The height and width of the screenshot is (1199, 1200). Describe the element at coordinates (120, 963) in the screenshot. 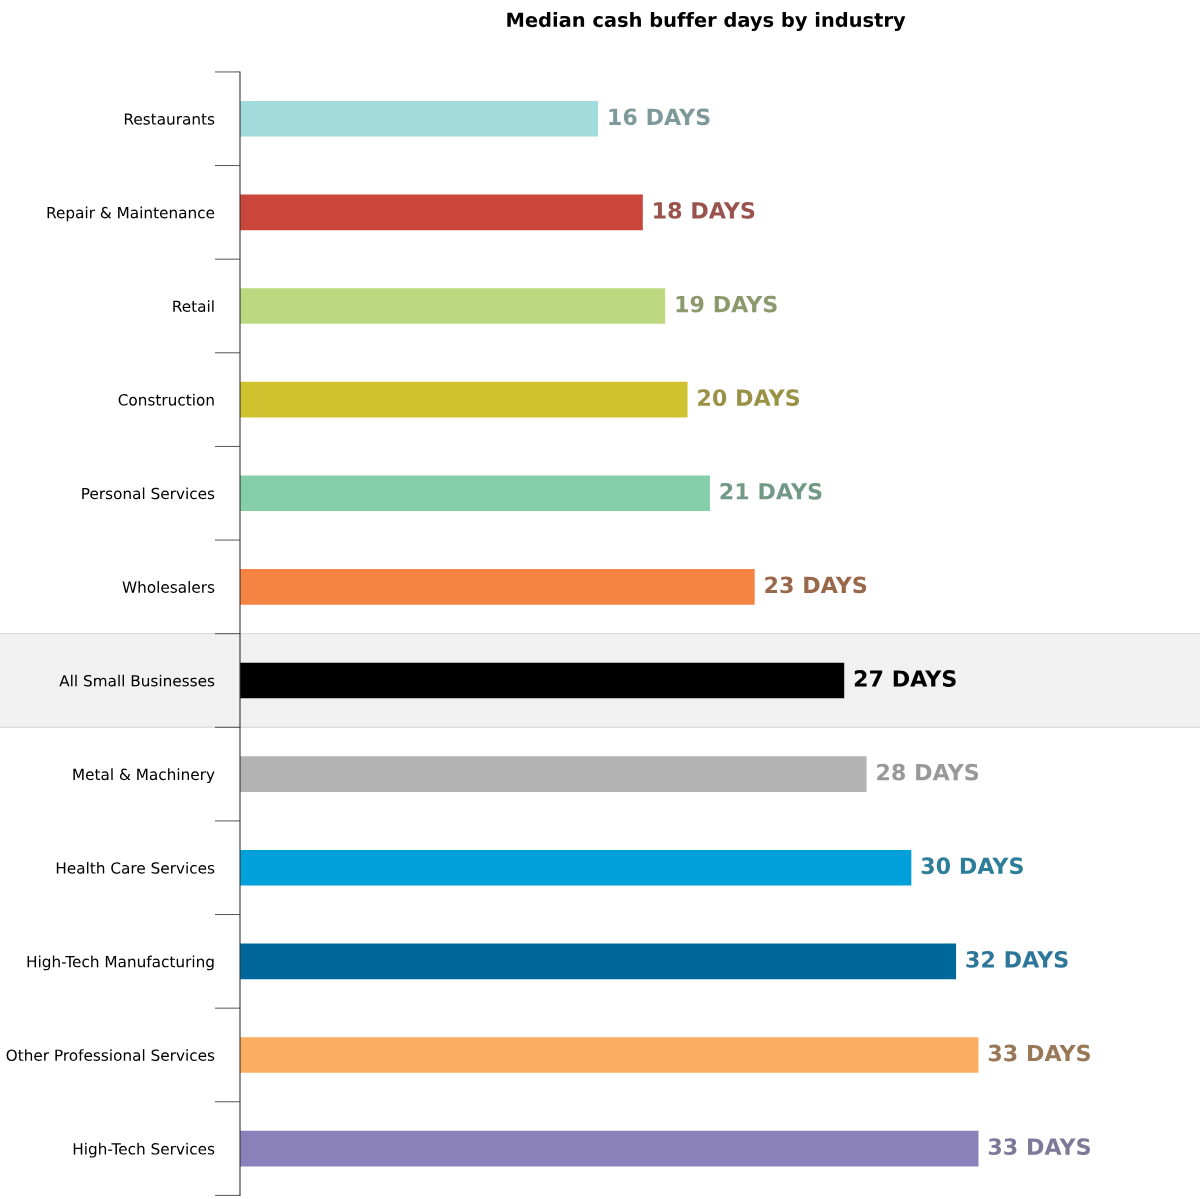

I see `y-tick-label: High-Tech Manufacturing` at that location.